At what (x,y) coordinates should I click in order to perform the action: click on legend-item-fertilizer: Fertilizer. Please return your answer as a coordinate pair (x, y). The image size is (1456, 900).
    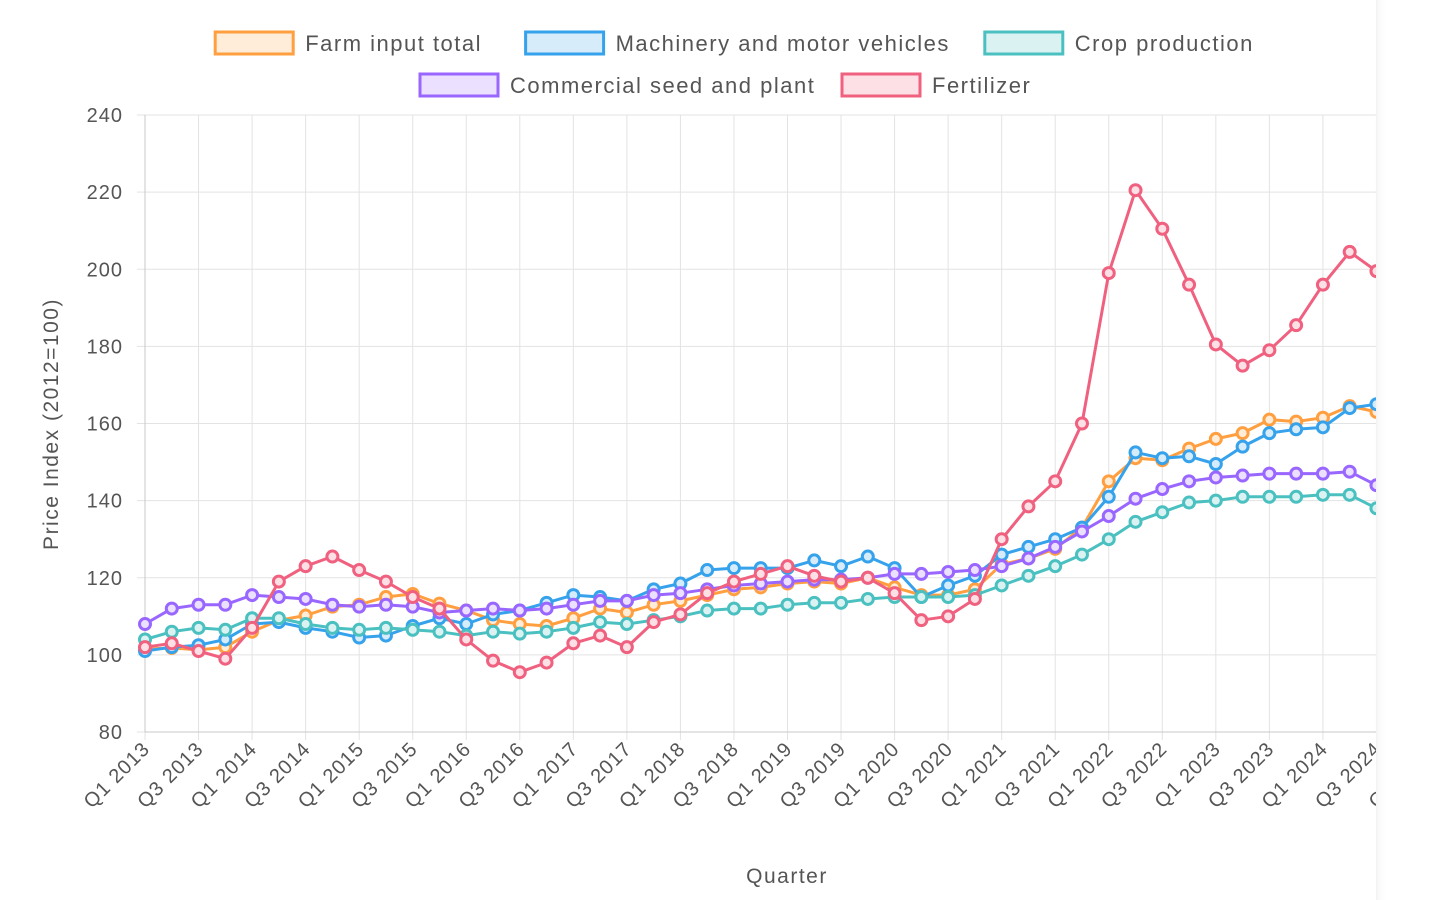
    Looking at the image, I should click on (935, 85).